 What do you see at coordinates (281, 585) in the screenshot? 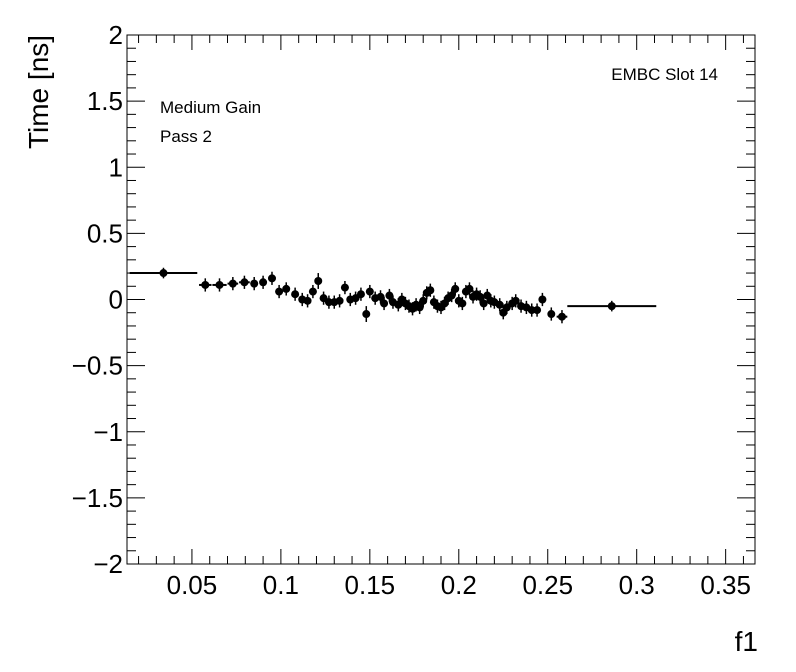
I see `x-tick-label: 0.1` at bounding box center [281, 585].